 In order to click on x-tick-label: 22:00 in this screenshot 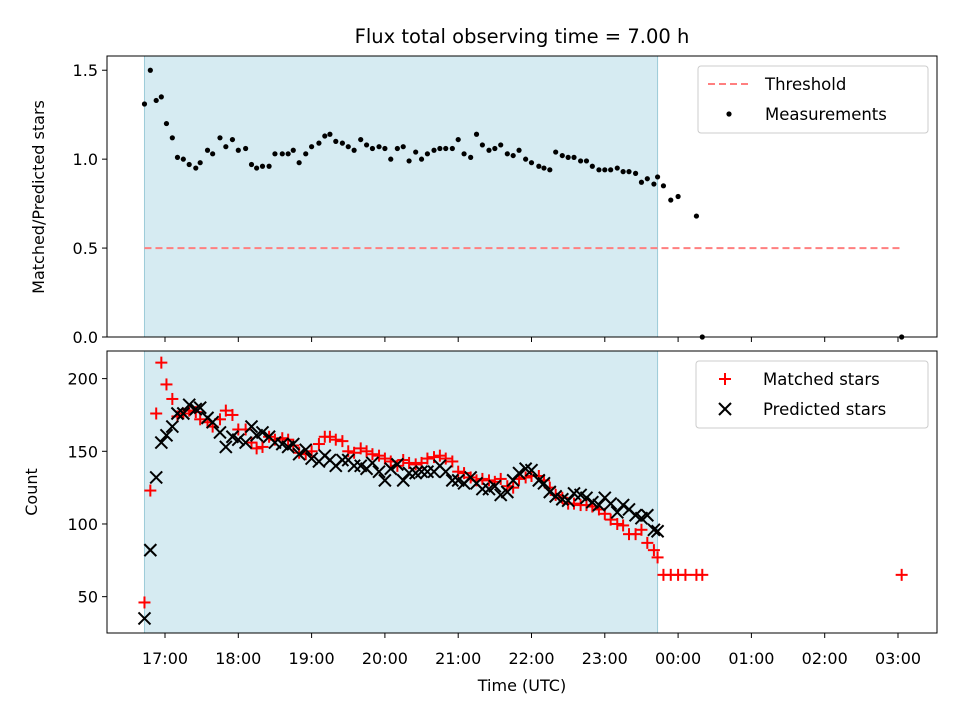, I will do `click(531, 658)`.